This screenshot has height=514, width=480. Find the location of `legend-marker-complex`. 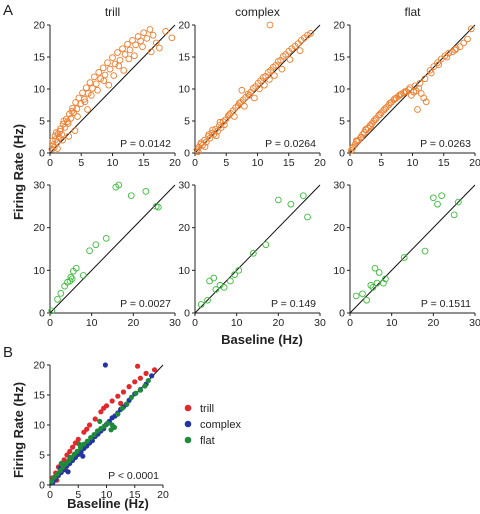

legend-marker-complex is located at coordinates (188, 424).